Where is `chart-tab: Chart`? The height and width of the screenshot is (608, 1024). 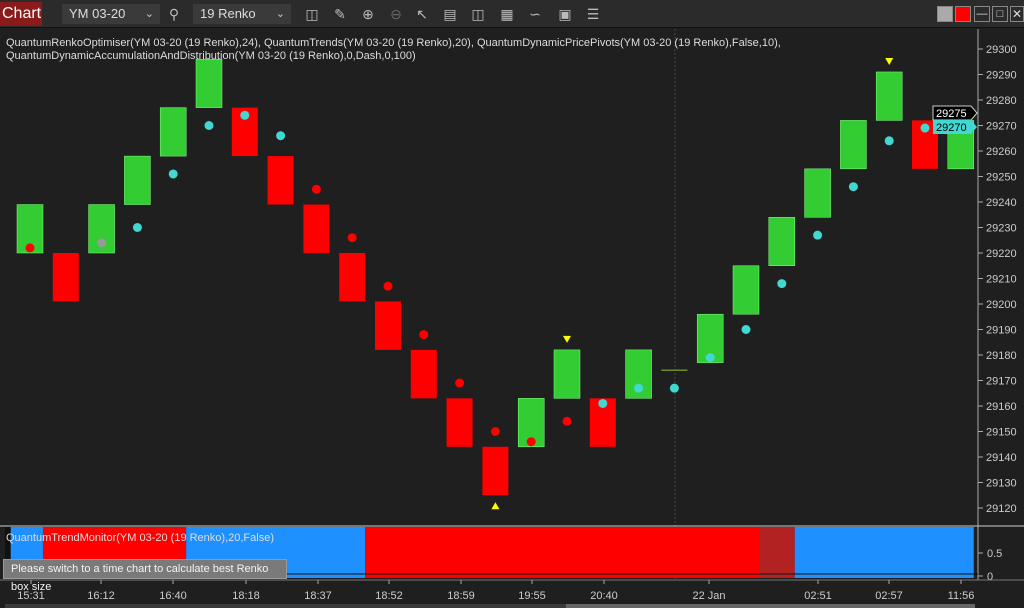
chart-tab: Chart is located at coordinates (21, 14).